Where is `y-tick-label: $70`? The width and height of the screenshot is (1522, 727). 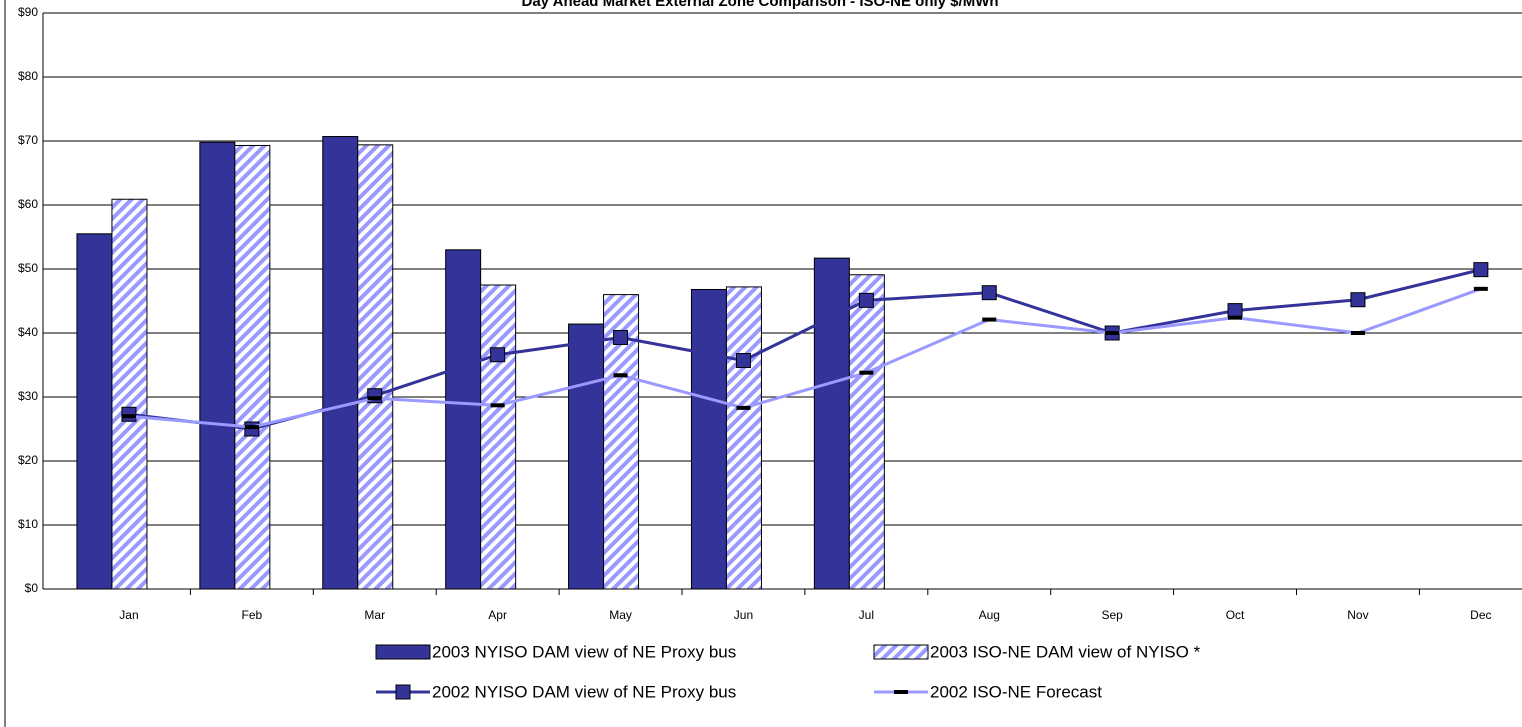
y-tick-label: $70 is located at coordinates (28, 140).